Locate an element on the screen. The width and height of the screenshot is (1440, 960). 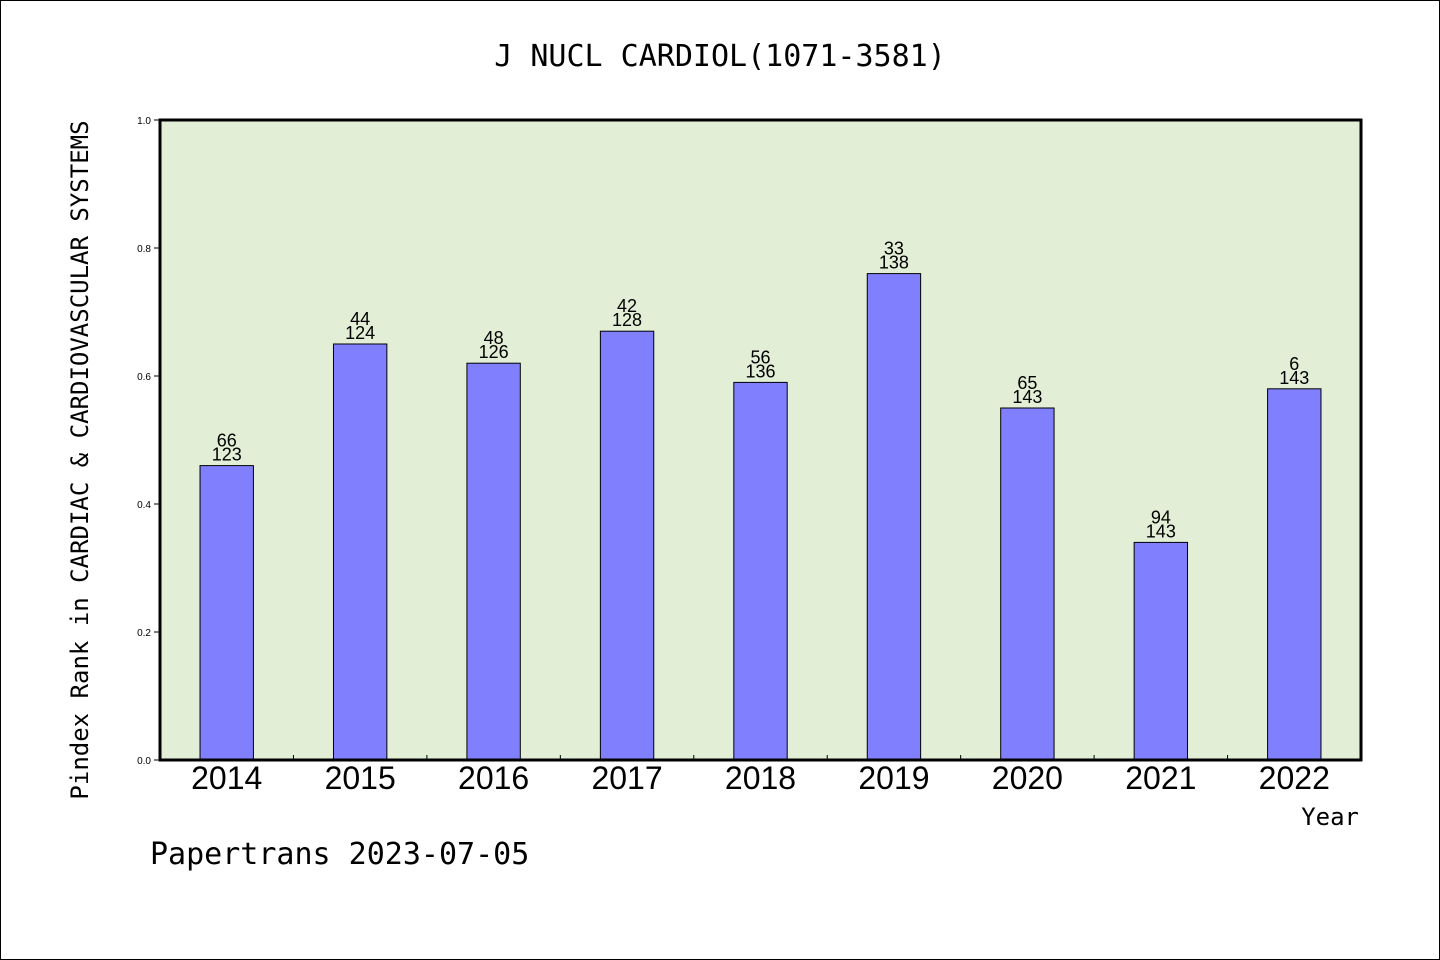
rank-label: 94 is located at coordinates (1161, 517).